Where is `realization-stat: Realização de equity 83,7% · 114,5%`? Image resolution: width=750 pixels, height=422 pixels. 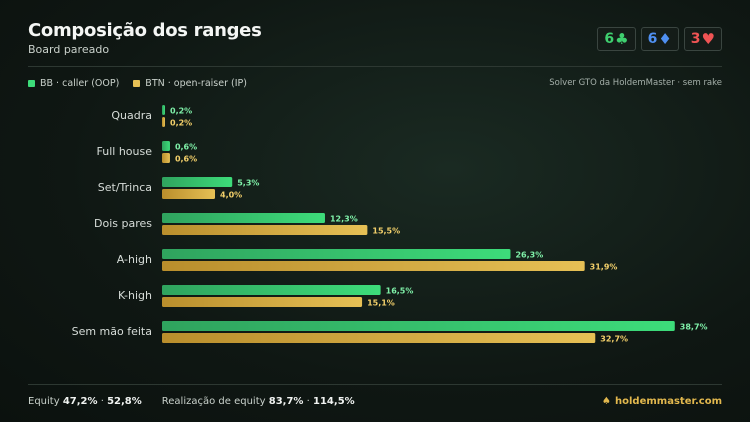 realization-stat: Realização de equity 83,7% · 114,5% is located at coordinates (258, 401).